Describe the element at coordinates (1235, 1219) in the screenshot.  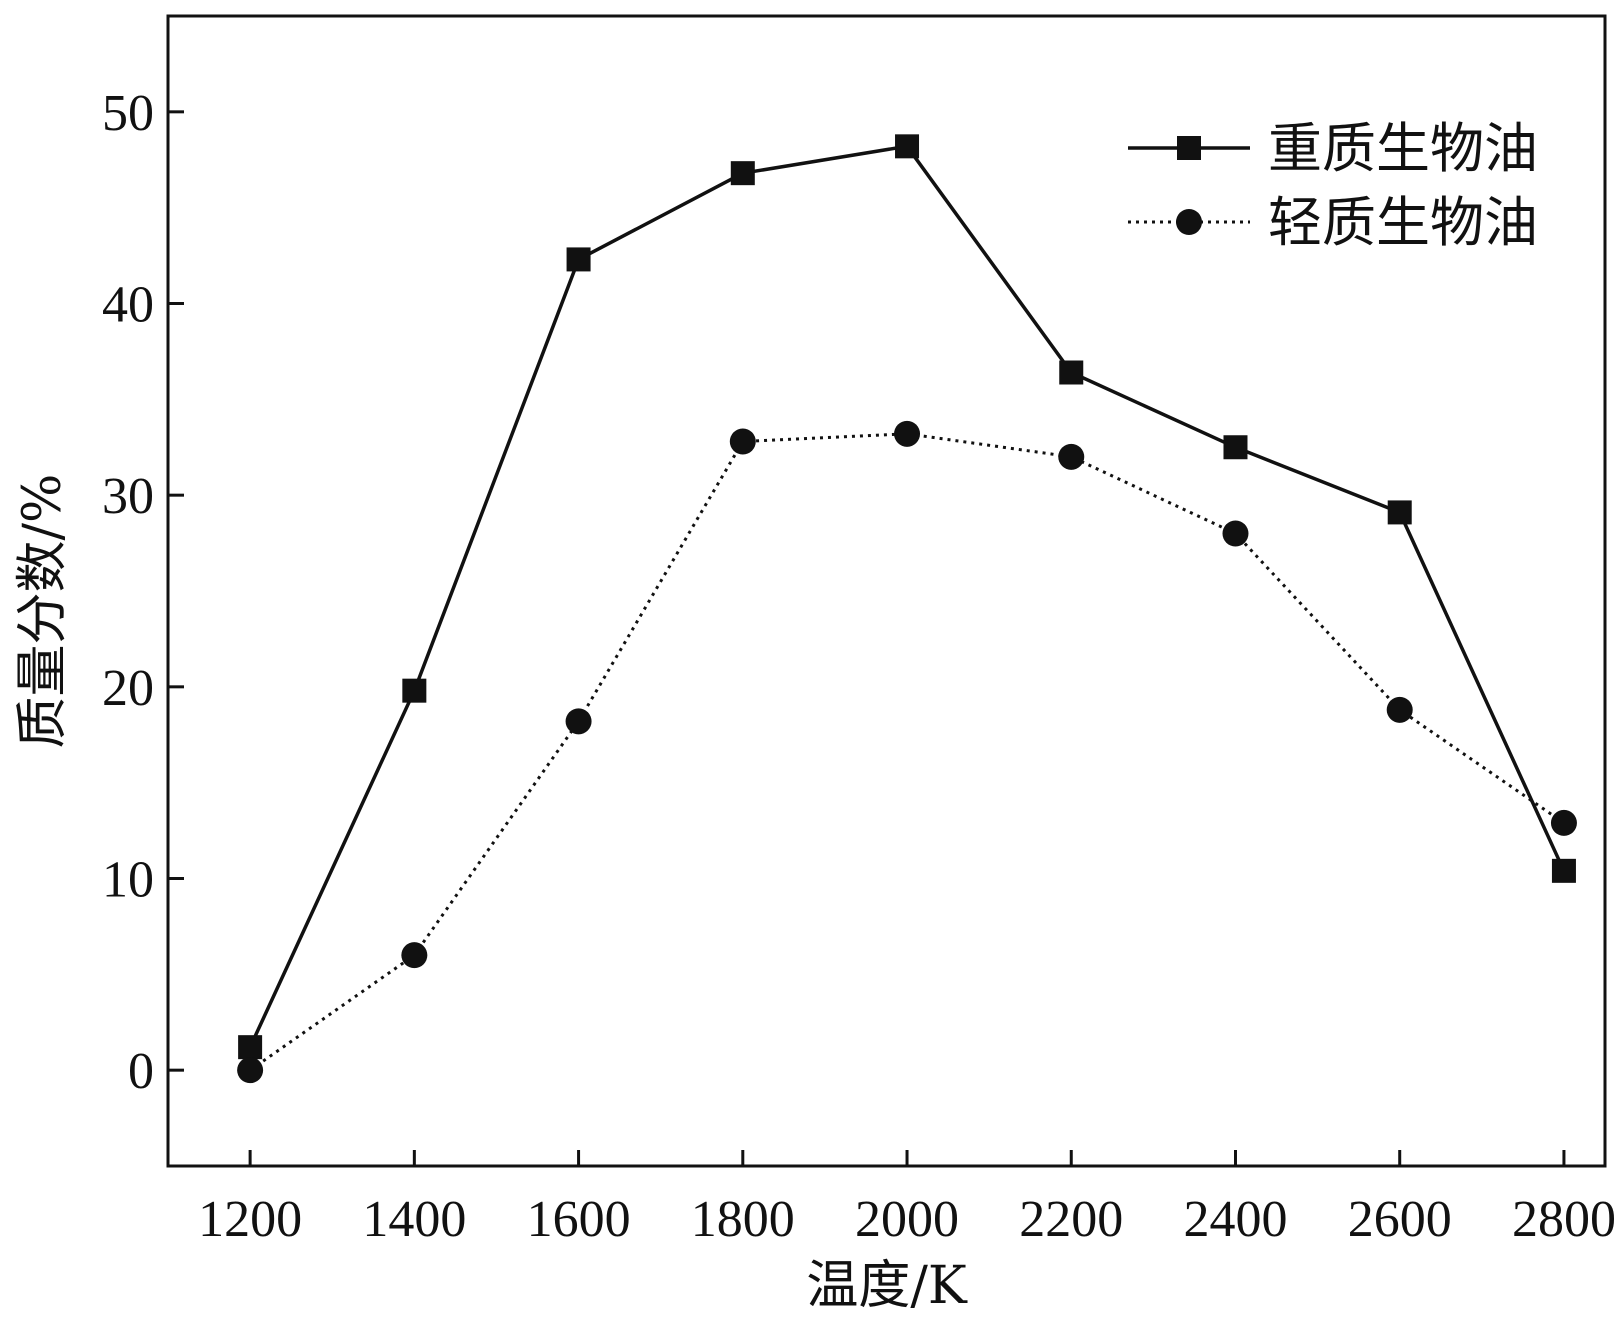
I see `x-tick-label: 2400` at that location.